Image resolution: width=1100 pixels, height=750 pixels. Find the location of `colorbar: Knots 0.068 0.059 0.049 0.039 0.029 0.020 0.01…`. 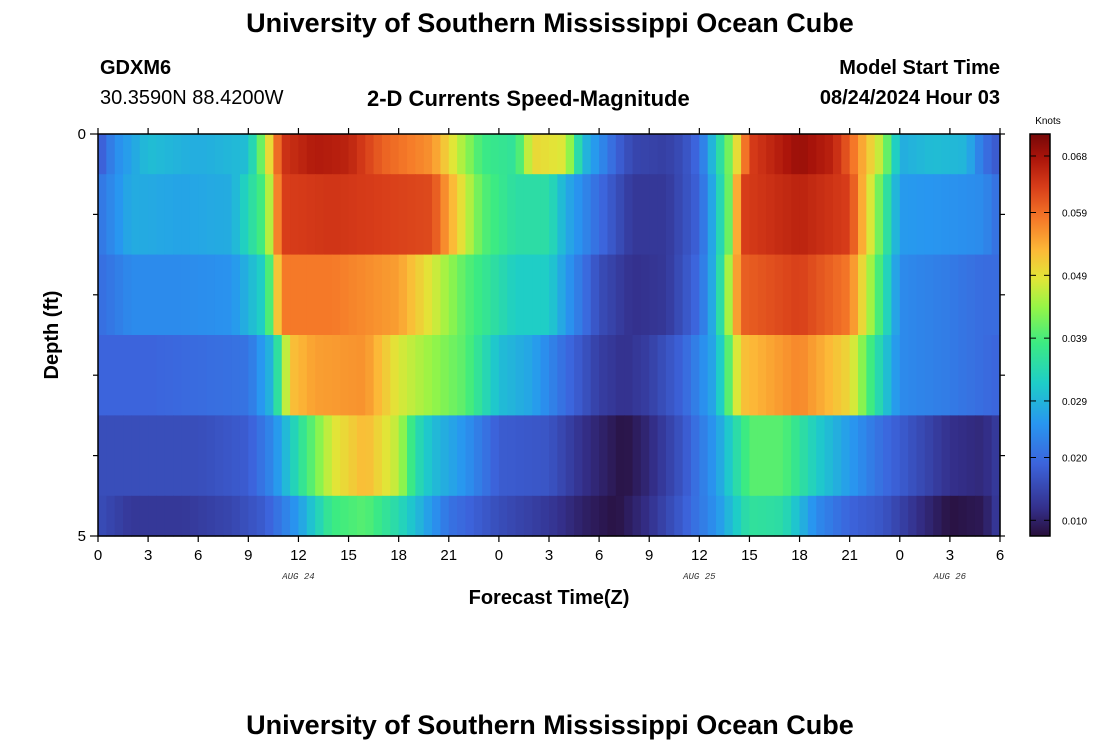

colorbar: Knots 0.068 0.059 0.049 0.039 0.029 0.020 0.01… is located at coordinates (1058, 326).